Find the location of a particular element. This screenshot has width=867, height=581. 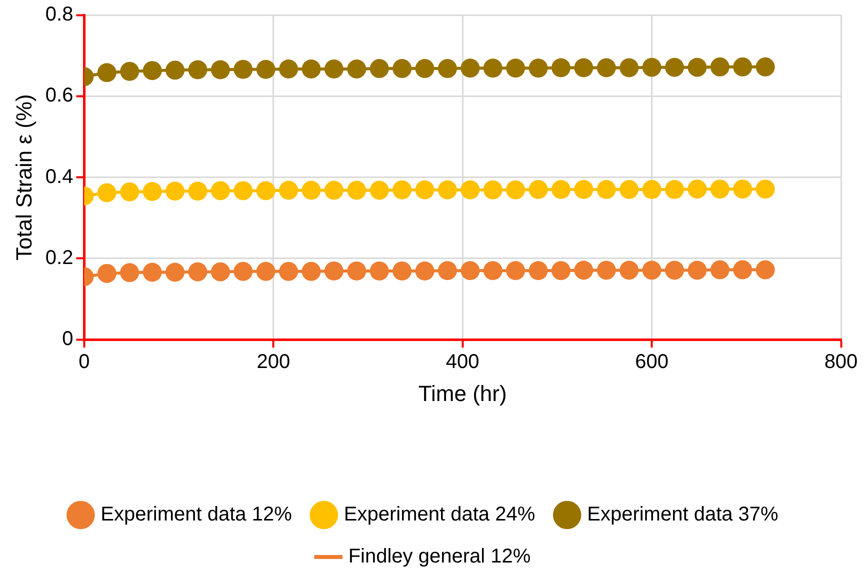

legend-label: Experiment data 37% is located at coordinates (683, 515).